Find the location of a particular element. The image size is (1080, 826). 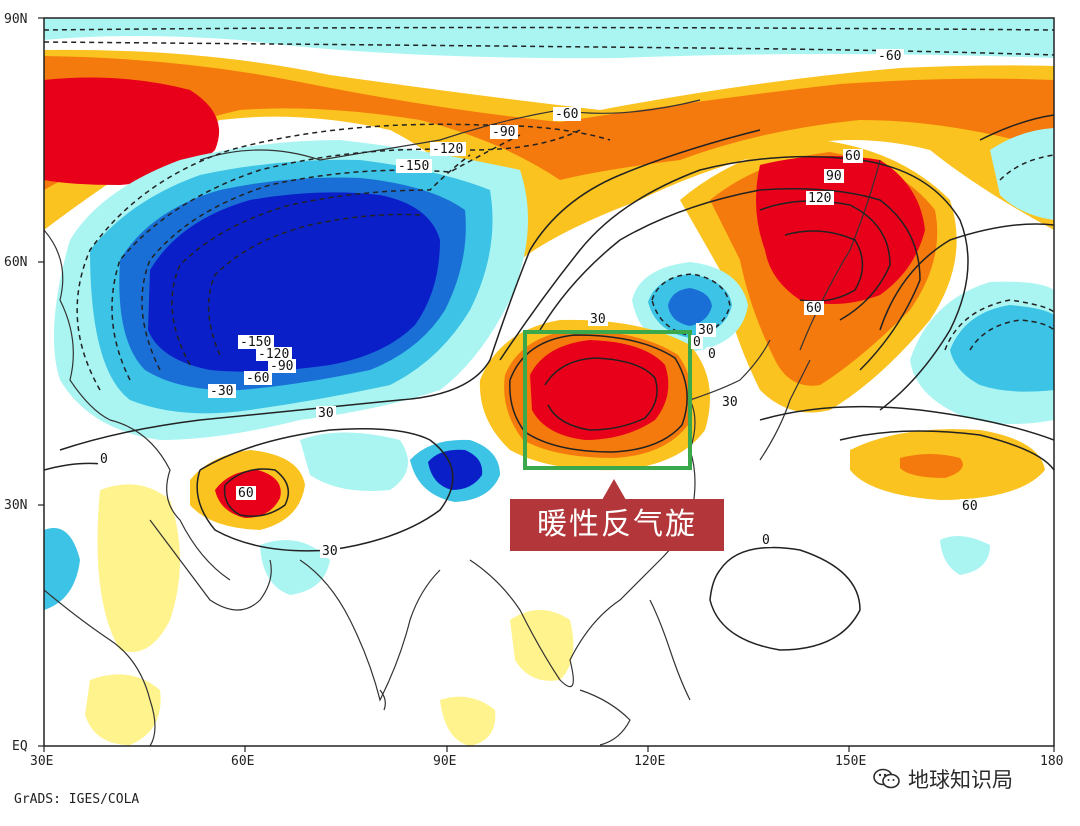

watermark: 地球知识局 is located at coordinates (942, 779).